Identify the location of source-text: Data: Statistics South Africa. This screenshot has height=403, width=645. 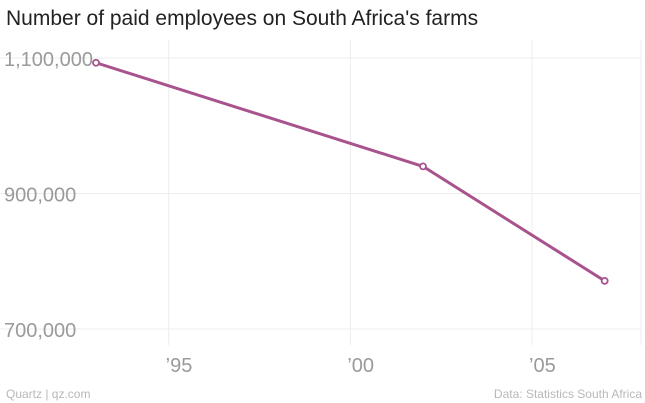
(567, 394).